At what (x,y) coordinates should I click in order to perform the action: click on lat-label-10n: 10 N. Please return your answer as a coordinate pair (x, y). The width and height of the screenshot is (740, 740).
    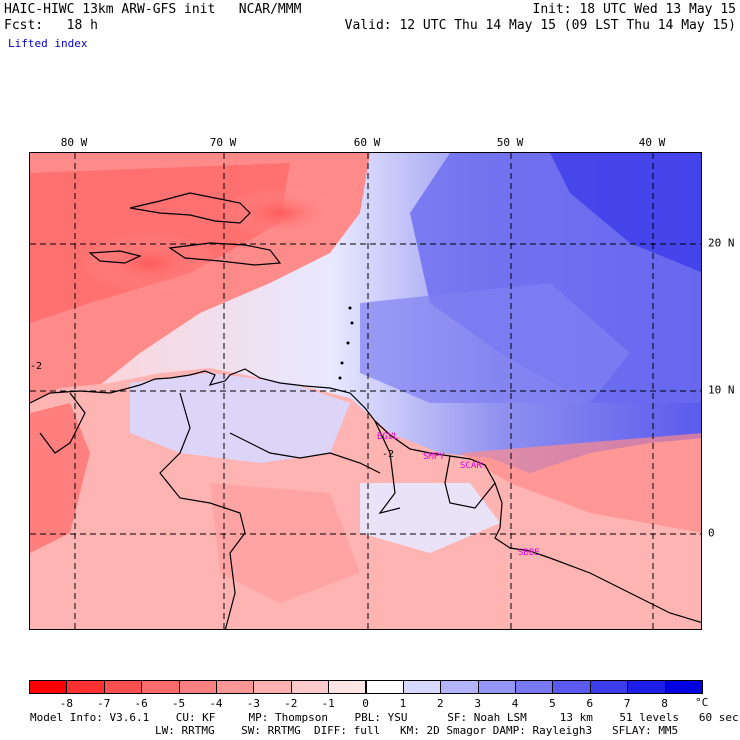
    Looking at the image, I should click on (721, 390).